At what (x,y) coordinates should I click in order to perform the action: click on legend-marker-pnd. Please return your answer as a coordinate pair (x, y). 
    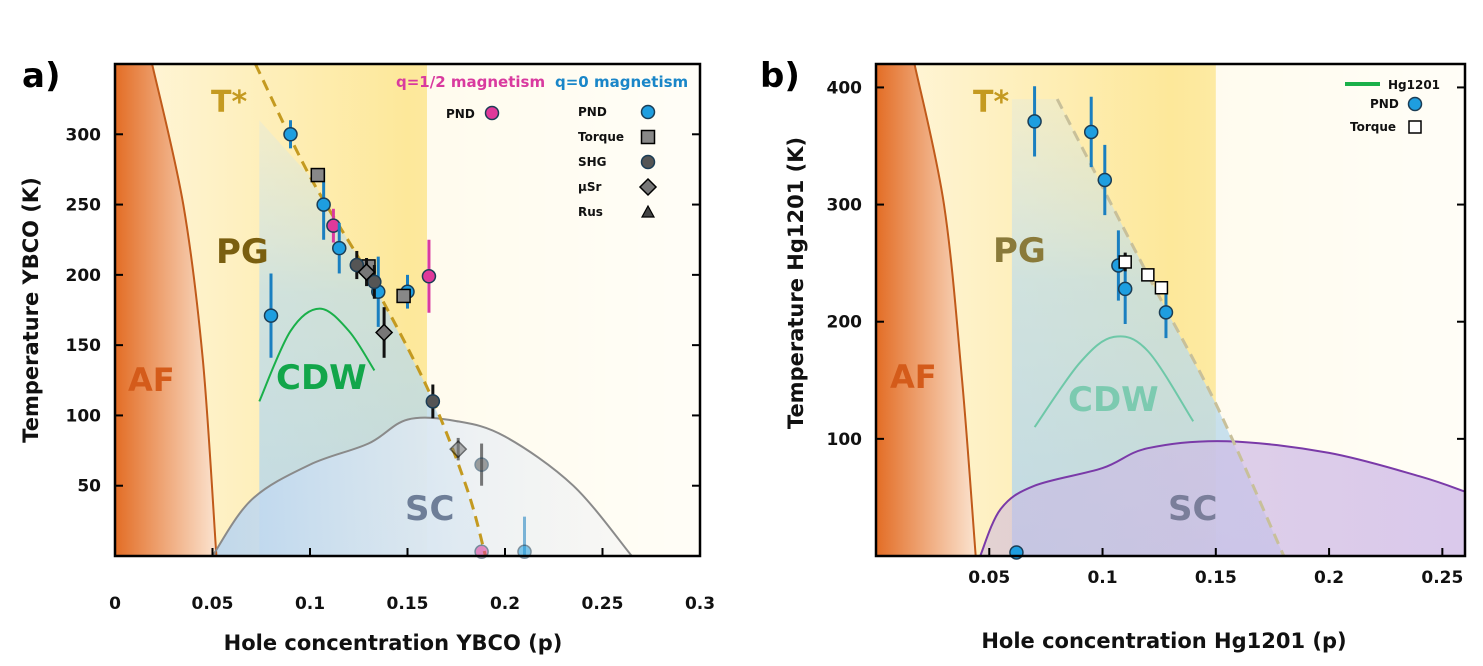
    Looking at the image, I should click on (648, 112).